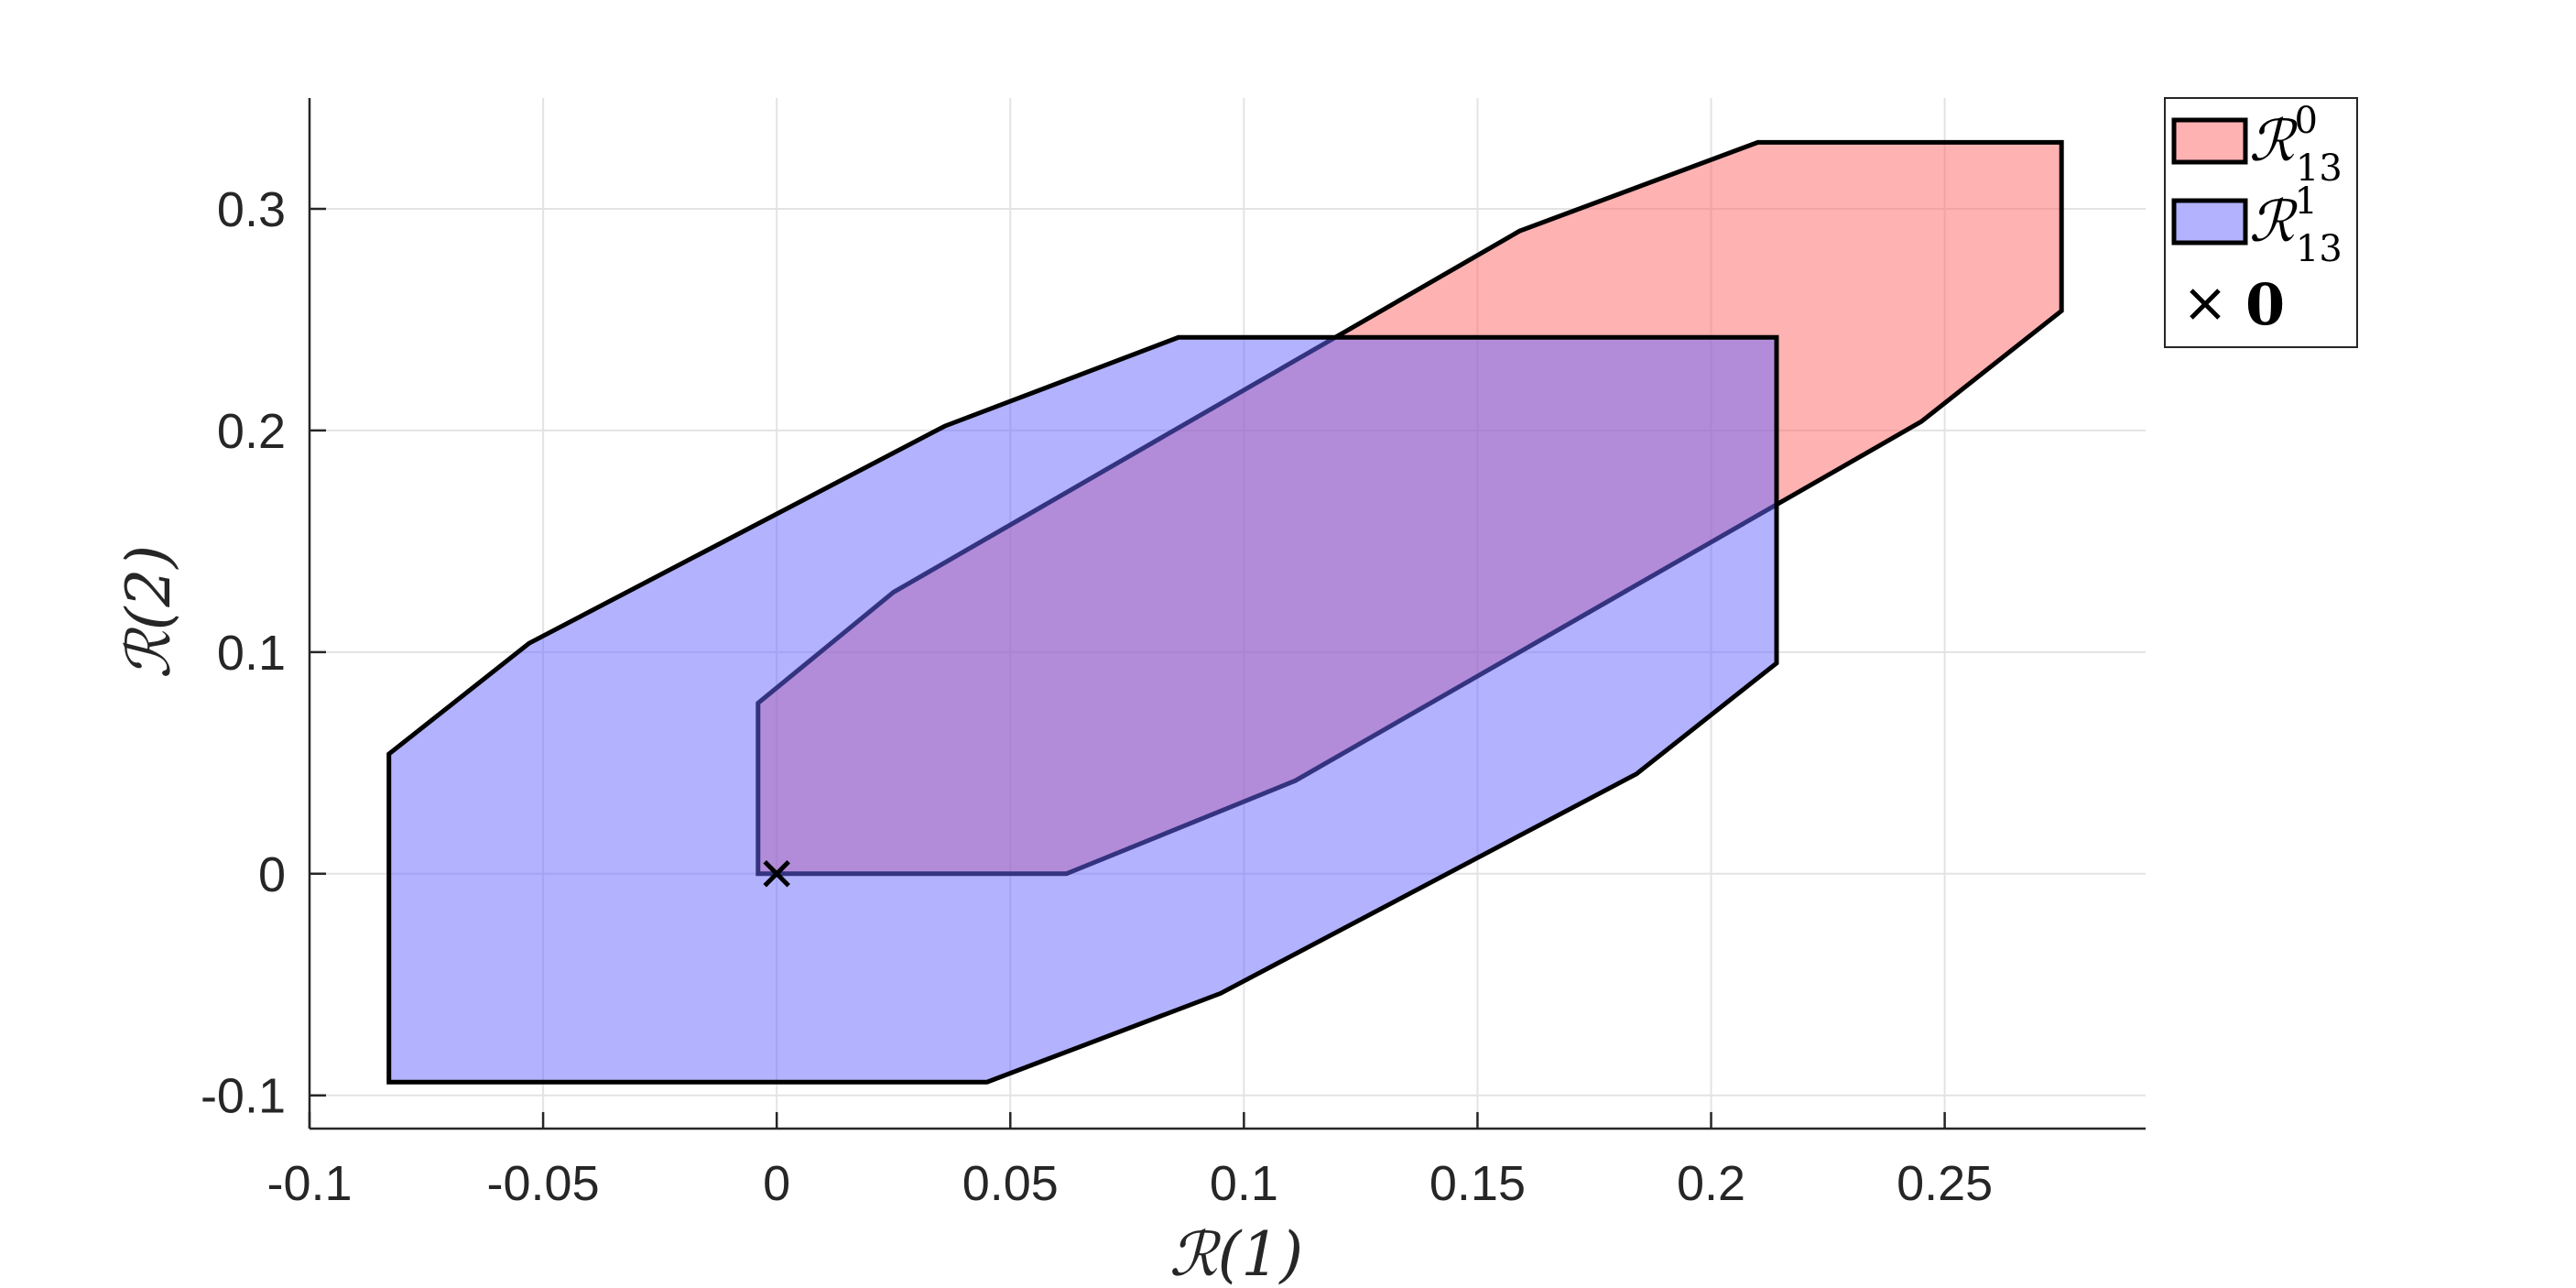 The image size is (2576, 1288). What do you see at coordinates (1711, 1184) in the screenshot?
I see `x-tick-label: 0.2` at bounding box center [1711, 1184].